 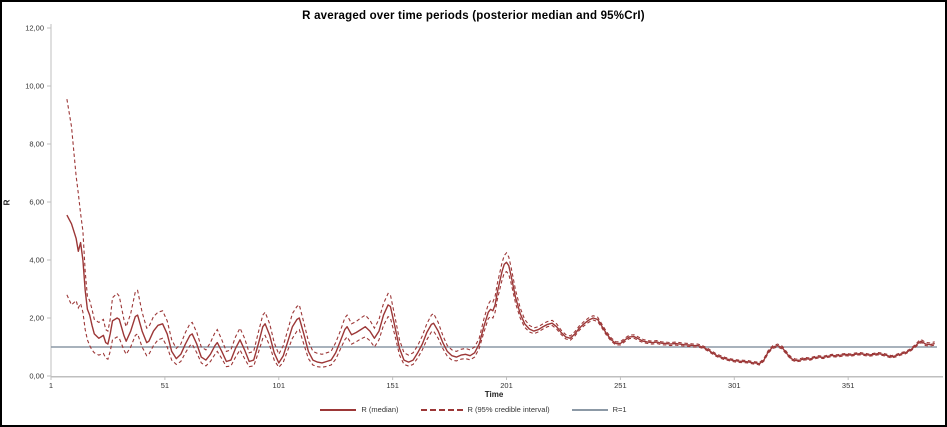 What do you see at coordinates (392, 385) in the screenshot?
I see `tick-label: 151` at bounding box center [392, 385].